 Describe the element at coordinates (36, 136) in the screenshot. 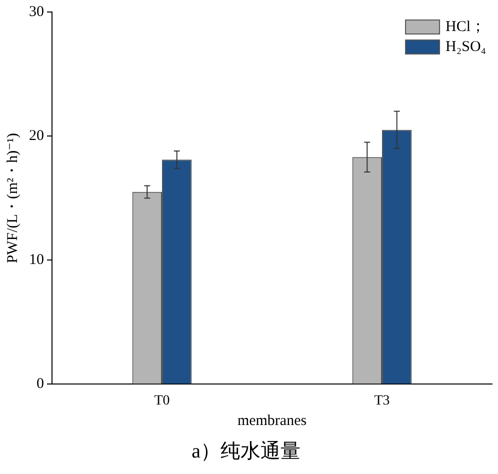

I see `y-tick-label: 20` at that location.